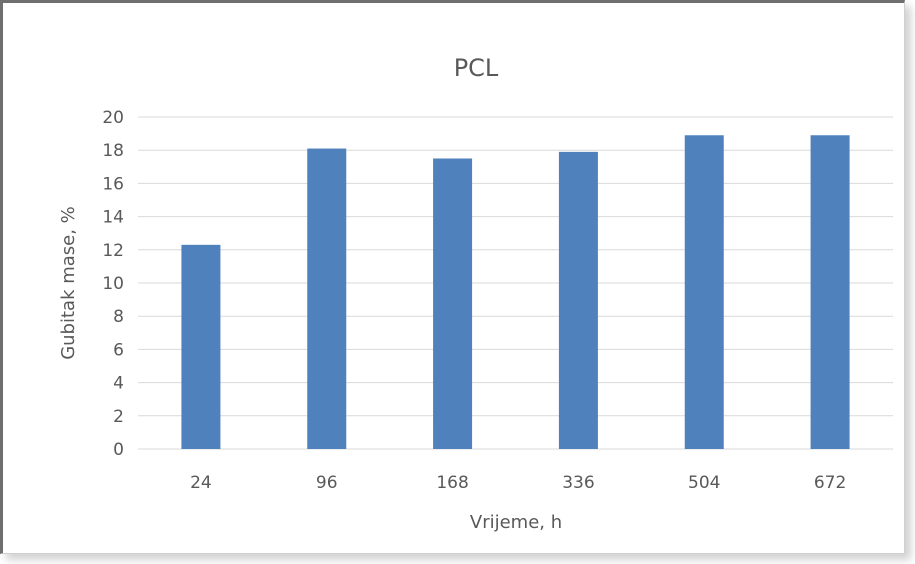  Describe the element at coordinates (118, 384) in the screenshot. I see `y-tick-label: 4` at that location.